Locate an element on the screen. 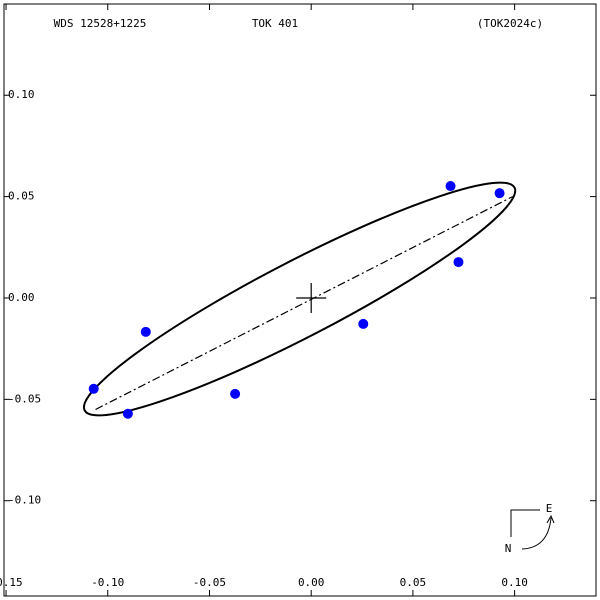 This screenshot has height=600, width=600. x-tick-label: -0.15 is located at coordinates (11, 582).